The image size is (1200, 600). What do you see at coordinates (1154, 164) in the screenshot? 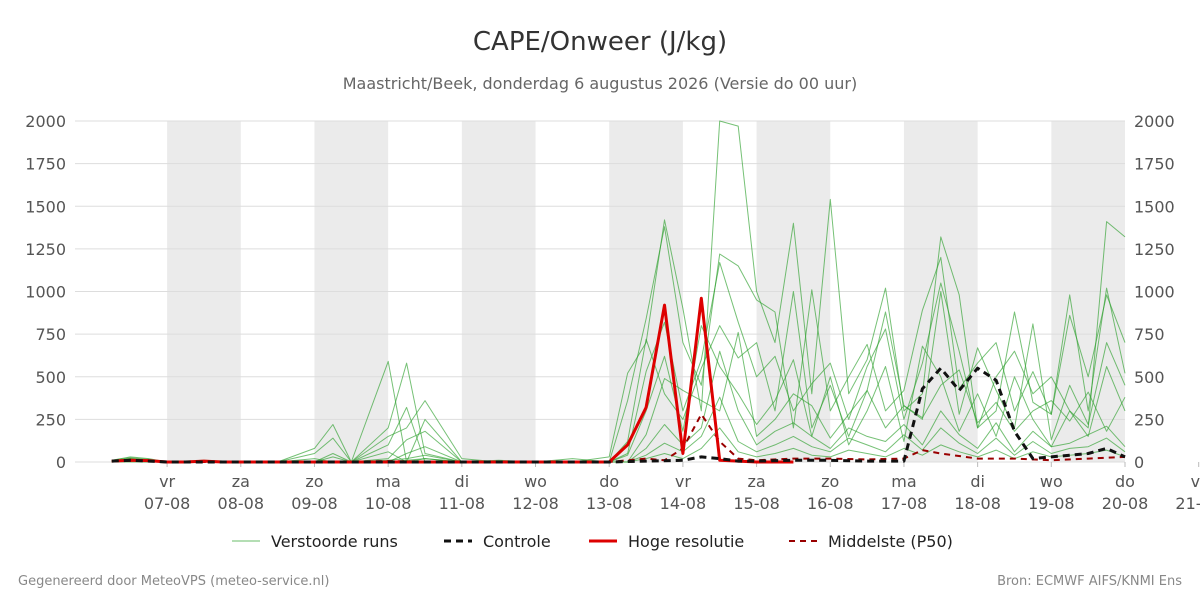
I see `y-tick-right-1750: 1750` at bounding box center [1154, 164].